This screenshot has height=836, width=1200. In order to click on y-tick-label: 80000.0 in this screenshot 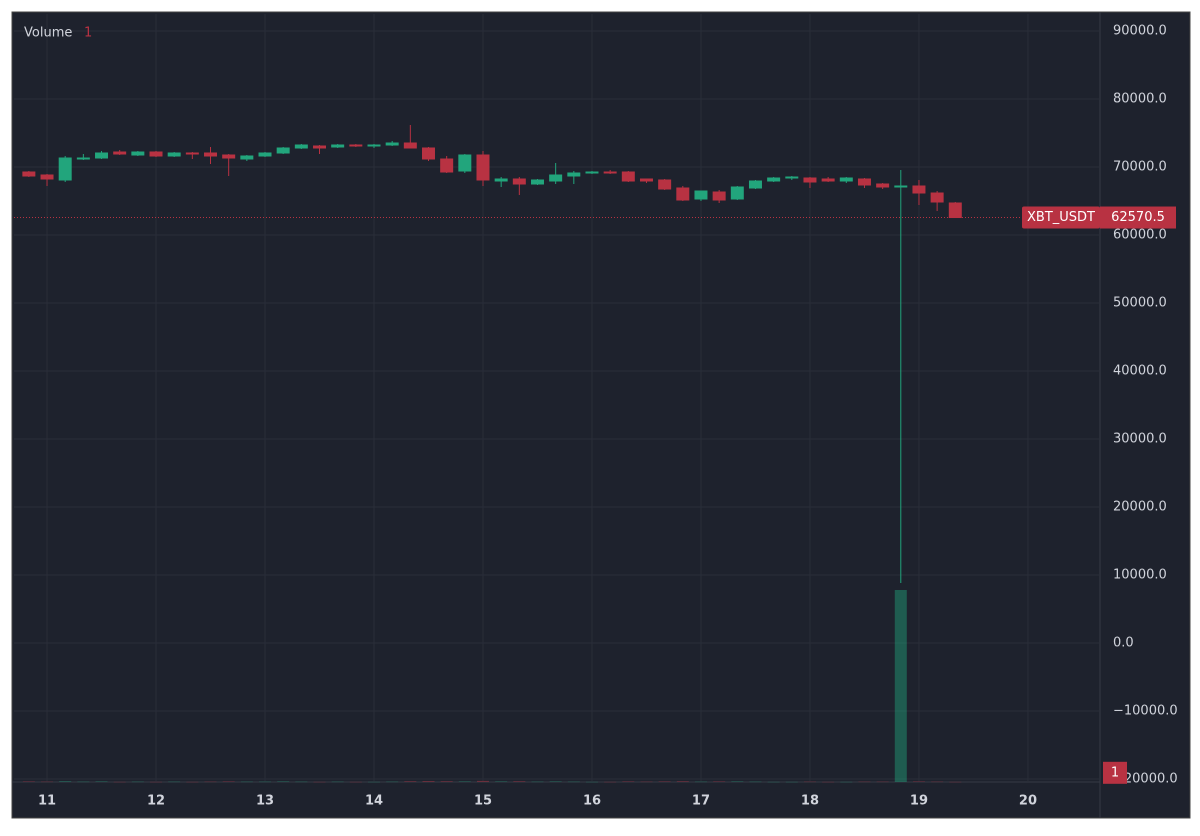, I will do `click(1140, 99)`.